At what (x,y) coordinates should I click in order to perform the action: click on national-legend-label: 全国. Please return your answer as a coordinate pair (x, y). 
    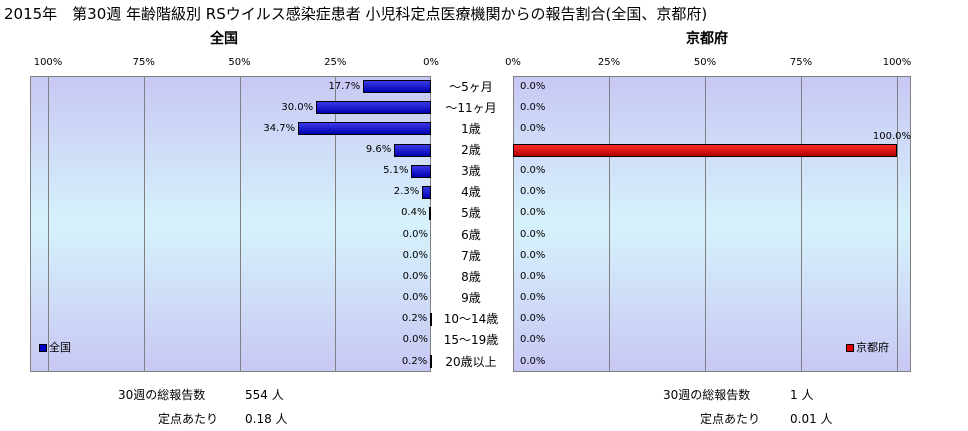
    Looking at the image, I should click on (60, 347).